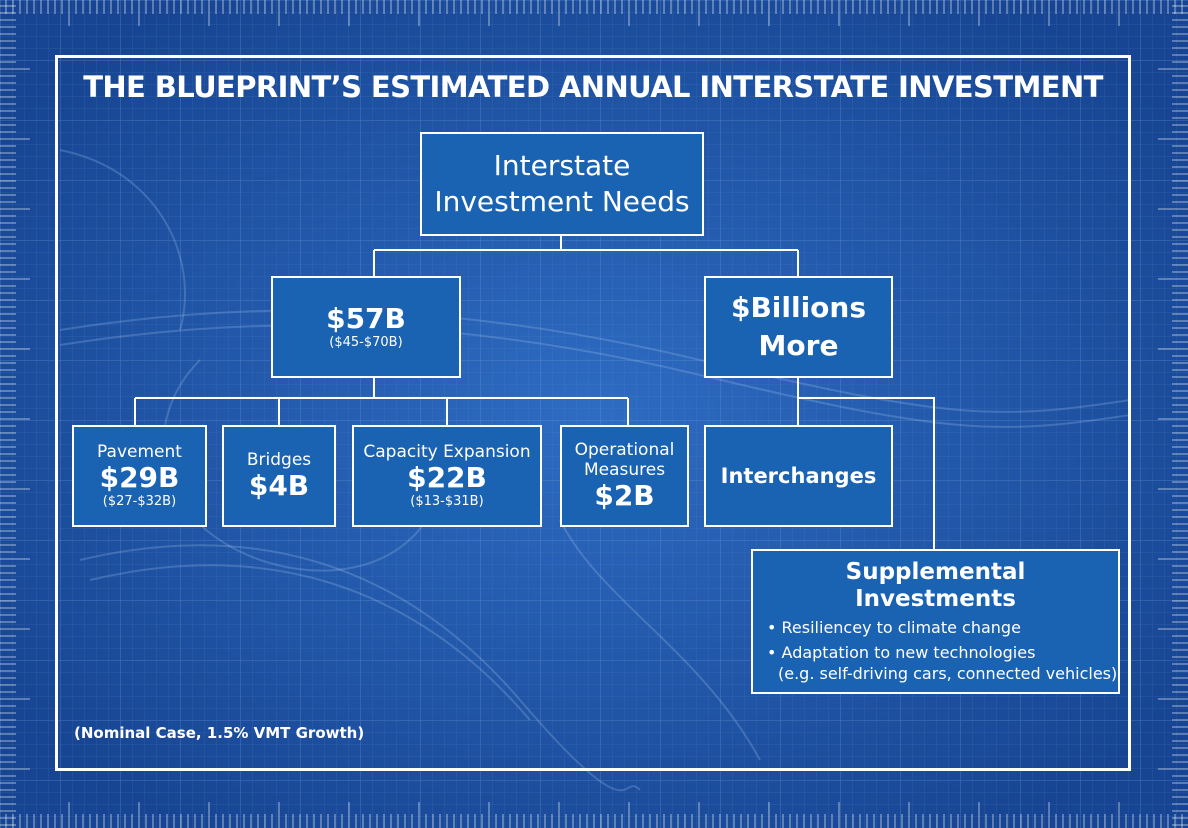  What do you see at coordinates (366, 318) in the screenshot?
I see `core-value: $57B` at bounding box center [366, 318].